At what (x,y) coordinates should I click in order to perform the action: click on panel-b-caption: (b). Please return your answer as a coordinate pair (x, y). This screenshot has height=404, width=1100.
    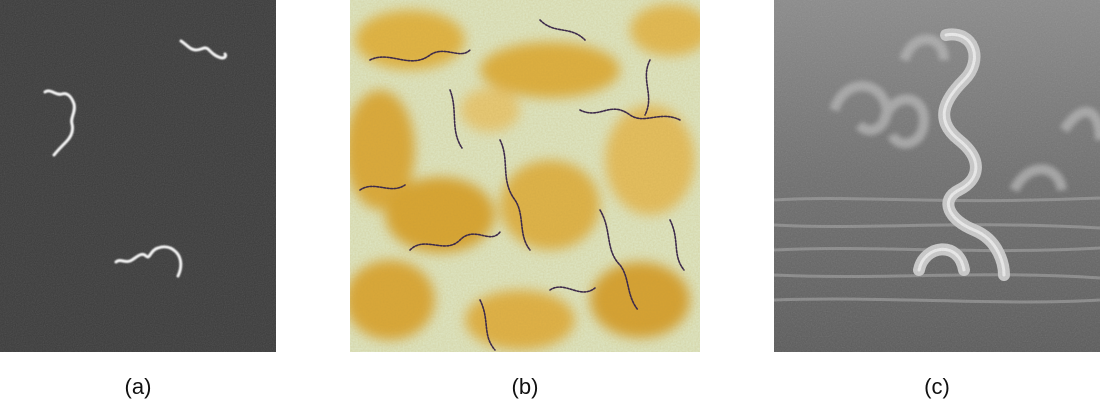
    Looking at the image, I should click on (525, 386).